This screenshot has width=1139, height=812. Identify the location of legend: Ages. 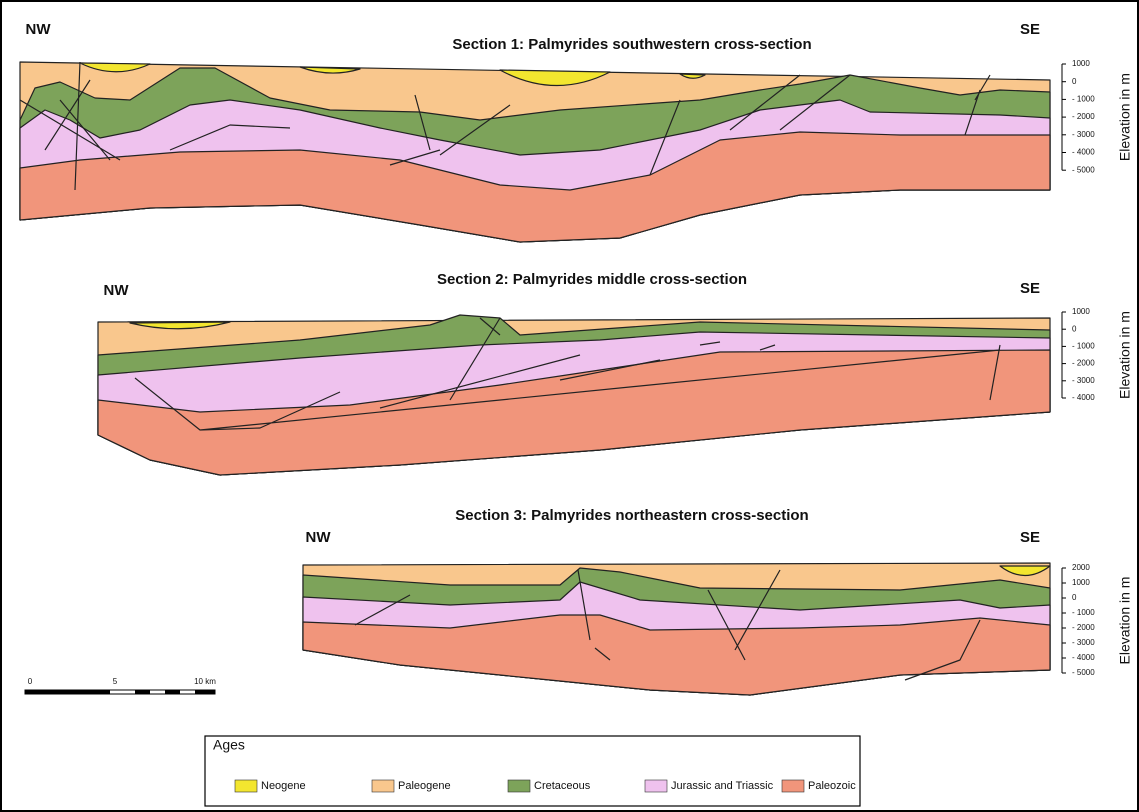
(532, 771).